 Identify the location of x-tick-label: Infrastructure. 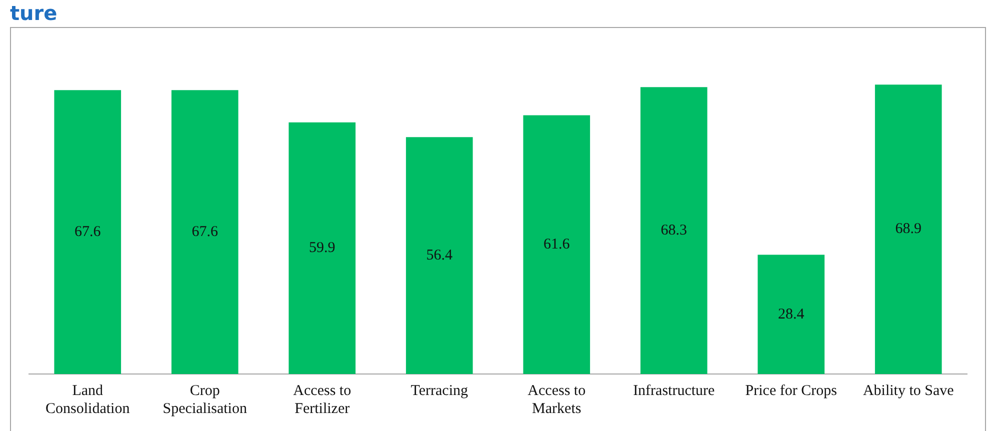
(674, 390).